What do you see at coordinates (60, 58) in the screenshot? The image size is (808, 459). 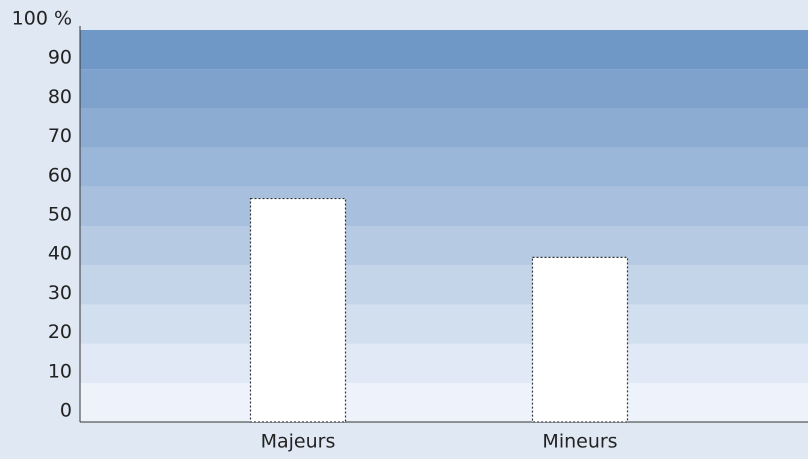 I see `y-tick-label: 90` at bounding box center [60, 58].